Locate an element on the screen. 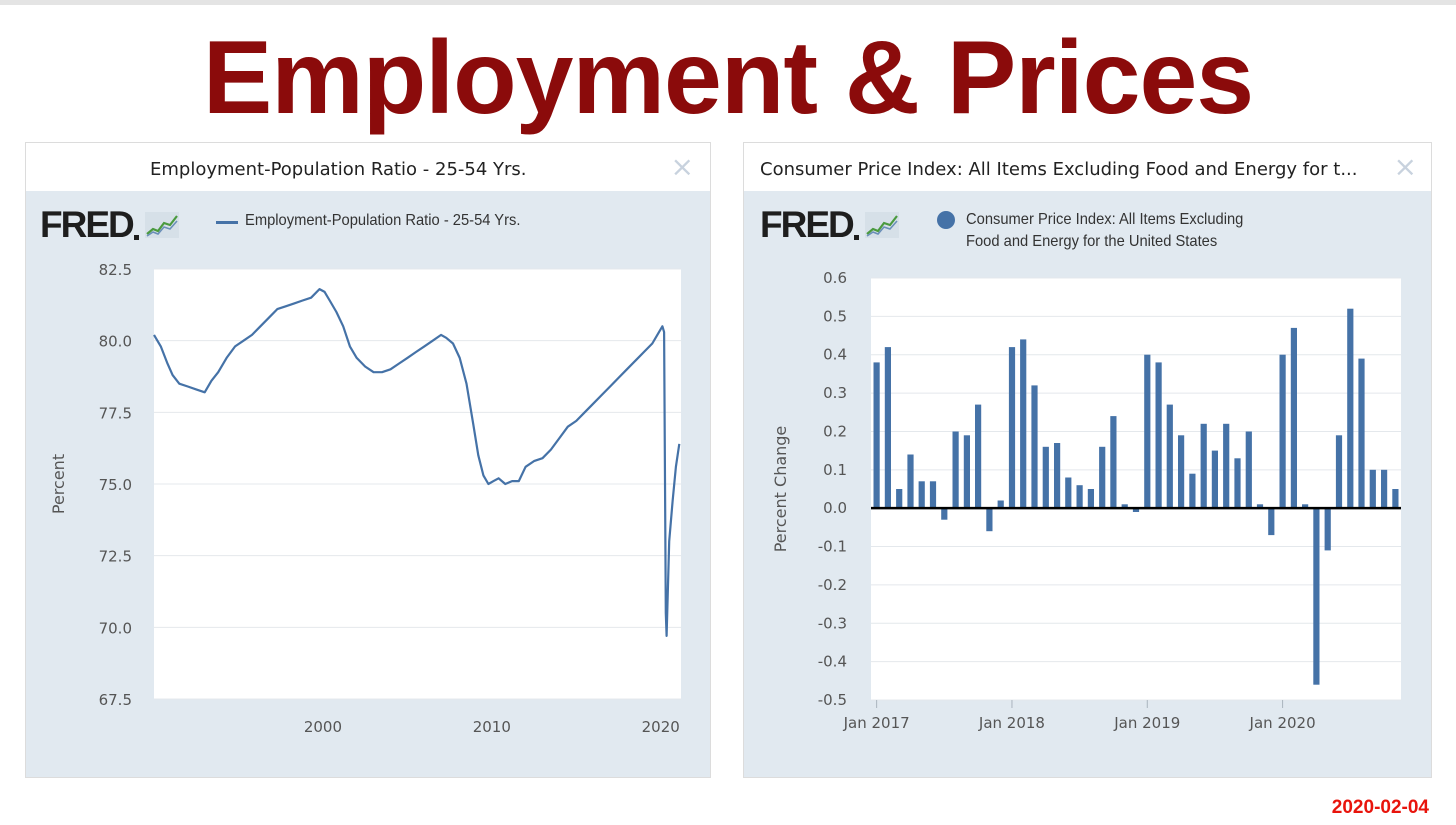 This screenshot has height=825, width=1456. y-tick-label: 77.5 is located at coordinates (115, 413).